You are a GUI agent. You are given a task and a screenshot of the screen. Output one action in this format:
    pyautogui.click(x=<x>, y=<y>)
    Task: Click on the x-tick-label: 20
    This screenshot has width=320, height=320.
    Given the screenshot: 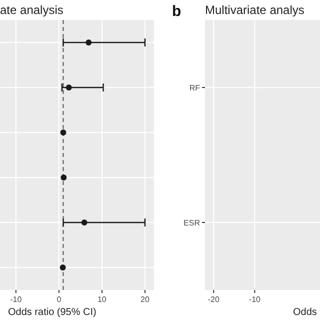 What is the action you would take?
    pyautogui.click(x=145, y=299)
    